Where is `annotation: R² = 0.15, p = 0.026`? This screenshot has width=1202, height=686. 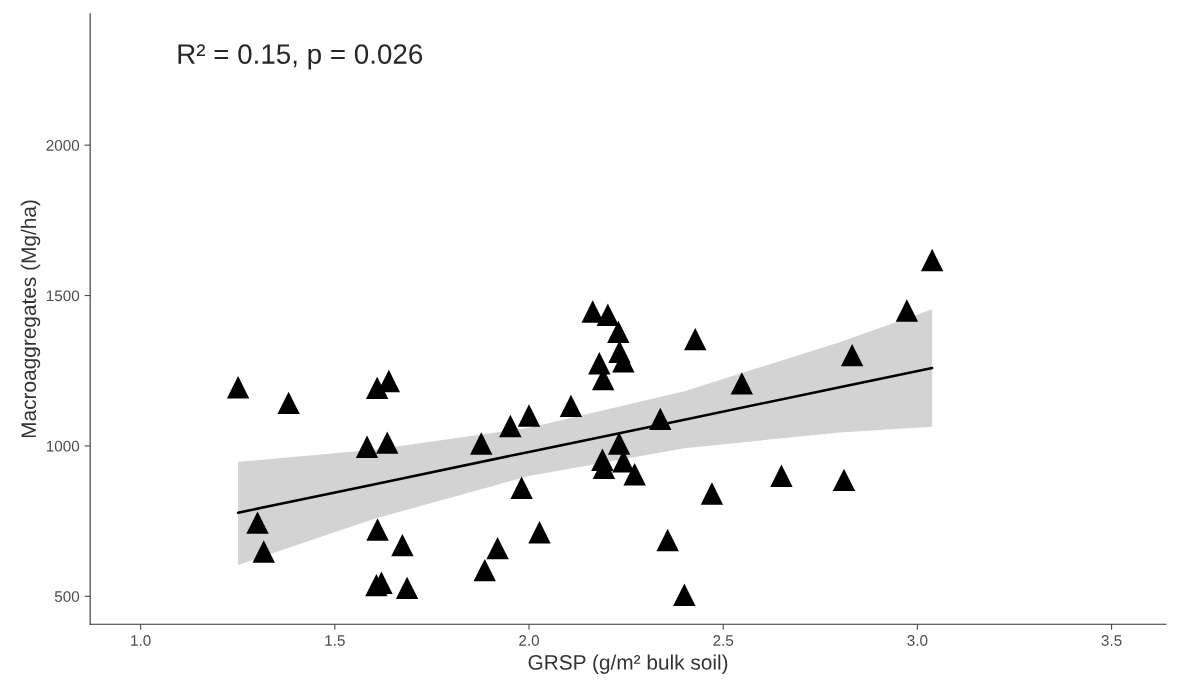 annotation: R² = 0.15, p = 0.026 is located at coordinates (300, 57).